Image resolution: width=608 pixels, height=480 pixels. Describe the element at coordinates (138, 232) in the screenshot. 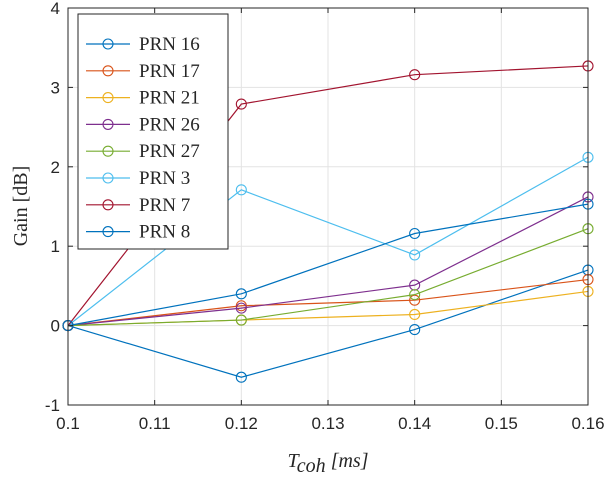

I see `legend-entry-prn-8: PRN 8` at that location.